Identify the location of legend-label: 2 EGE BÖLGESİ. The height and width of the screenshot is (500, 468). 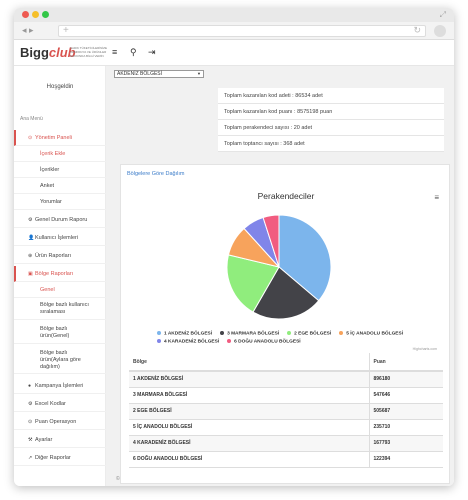
(313, 334).